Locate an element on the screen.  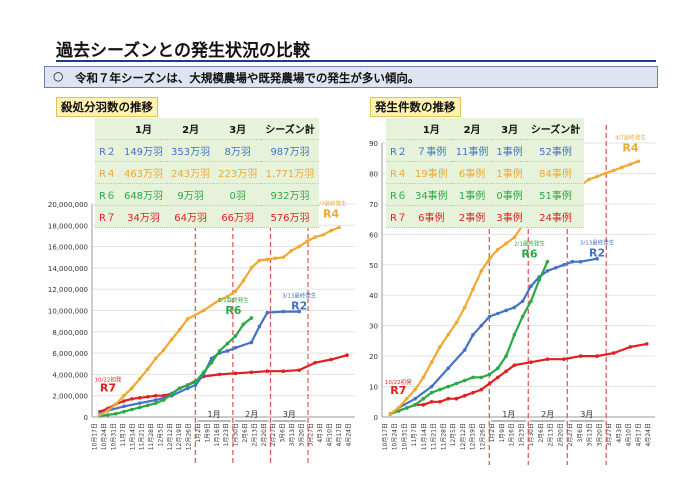
x-tick-label: 1月16日 is located at coordinates (512, 434).